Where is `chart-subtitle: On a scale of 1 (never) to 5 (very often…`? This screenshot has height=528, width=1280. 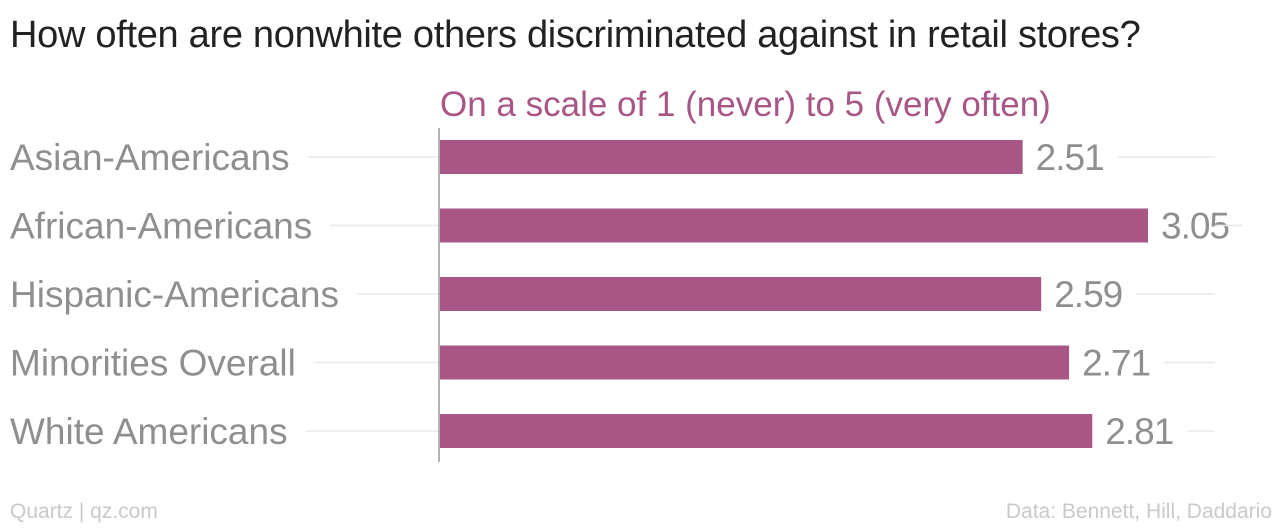 chart-subtitle: On a scale of 1 (never) to 5 (very often… is located at coordinates (745, 104).